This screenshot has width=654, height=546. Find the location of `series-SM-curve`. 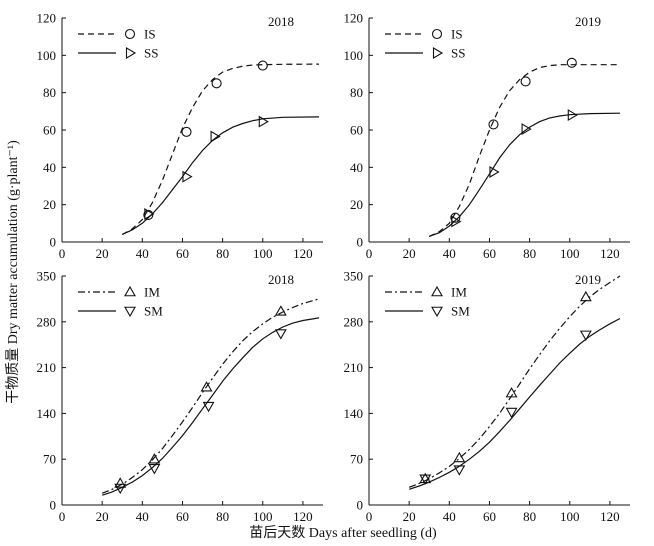

series-SM-curve is located at coordinates (515, 403).